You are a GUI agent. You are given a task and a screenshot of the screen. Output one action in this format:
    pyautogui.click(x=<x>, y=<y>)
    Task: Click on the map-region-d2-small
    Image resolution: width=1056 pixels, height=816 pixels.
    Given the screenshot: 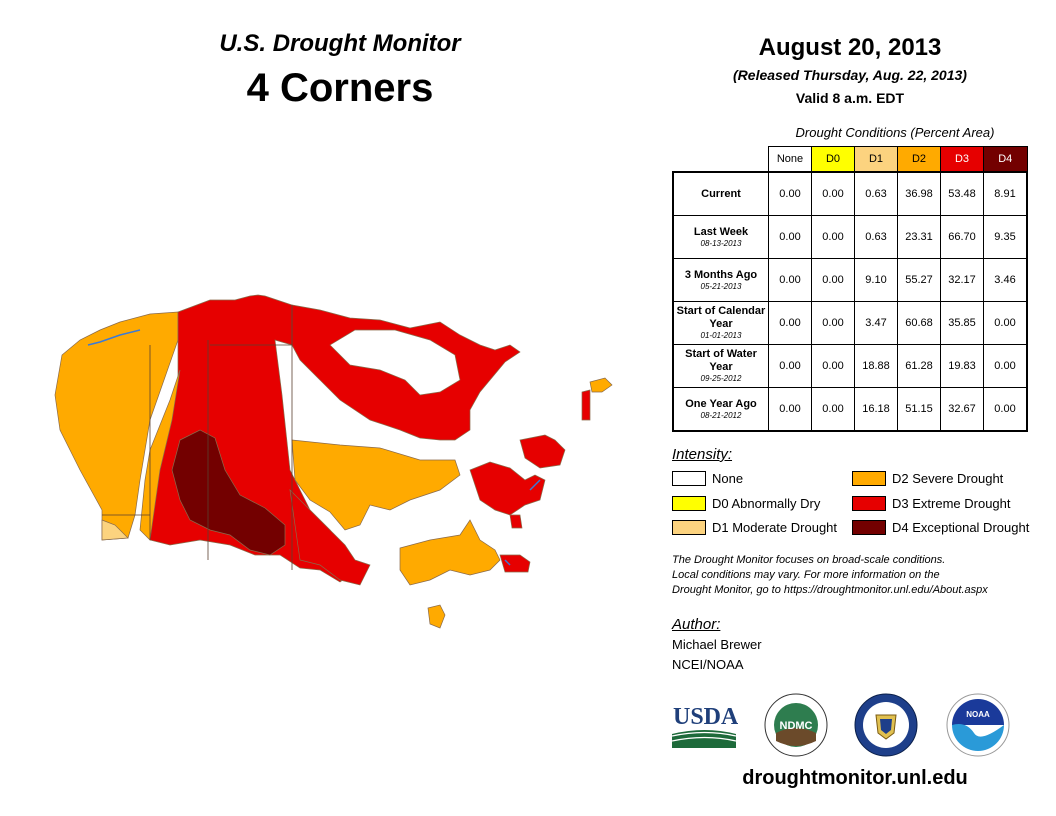 What is the action you would take?
    pyautogui.click(x=436, y=616)
    